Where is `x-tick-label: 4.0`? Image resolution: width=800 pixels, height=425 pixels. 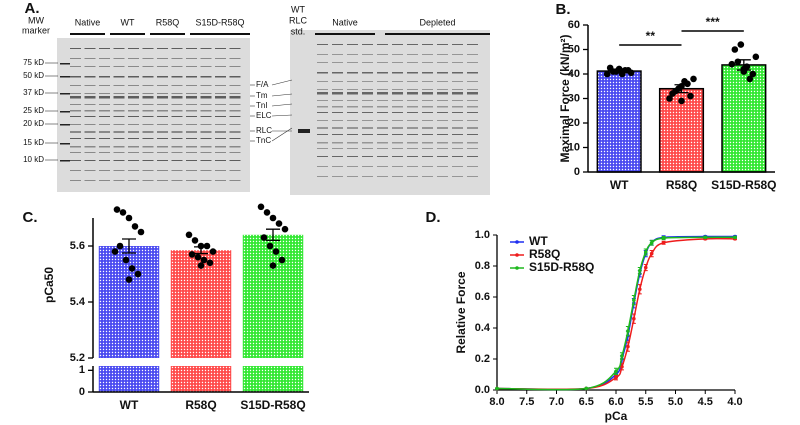 x-tick-label: 4.0 is located at coordinates (734, 402).